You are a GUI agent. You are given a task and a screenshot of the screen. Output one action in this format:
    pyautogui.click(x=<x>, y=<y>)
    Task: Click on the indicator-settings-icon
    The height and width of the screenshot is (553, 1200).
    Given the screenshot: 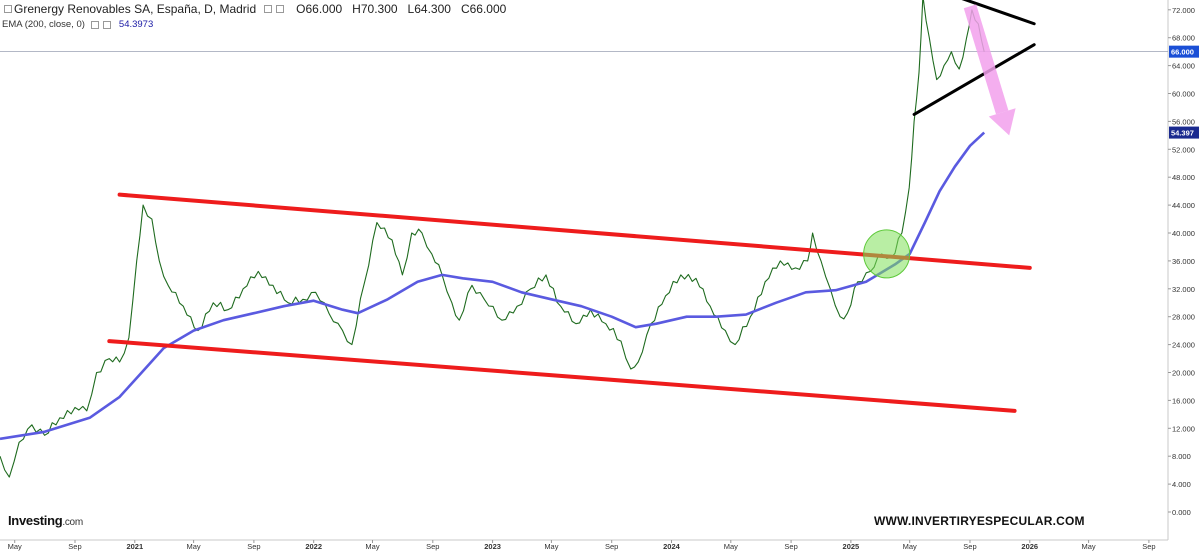 What is the action you would take?
    pyautogui.click(x=94, y=24)
    